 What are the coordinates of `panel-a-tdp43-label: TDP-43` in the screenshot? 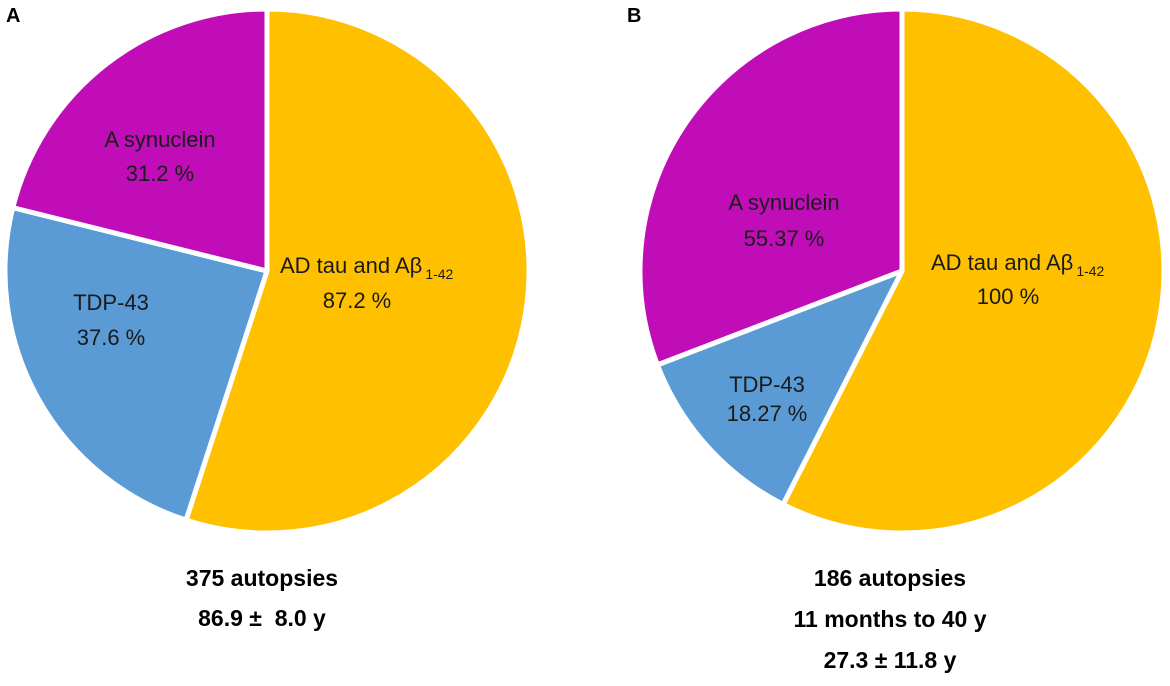 It's located at (111, 302).